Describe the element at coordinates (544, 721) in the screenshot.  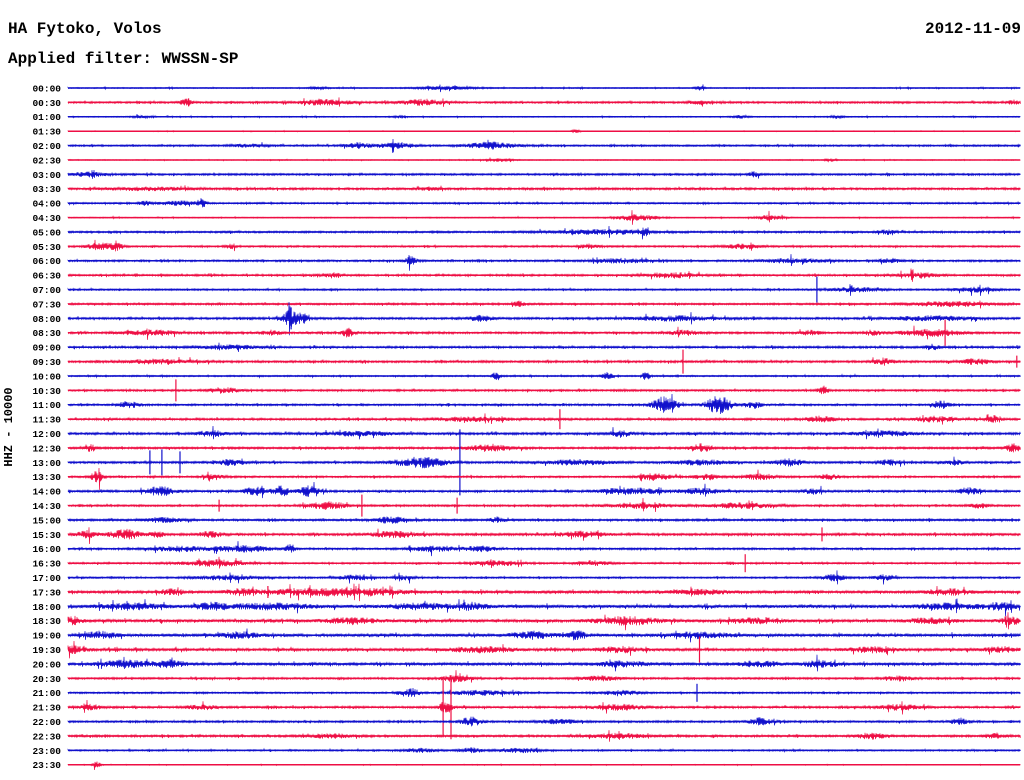
I see `trace-22:00` at that location.